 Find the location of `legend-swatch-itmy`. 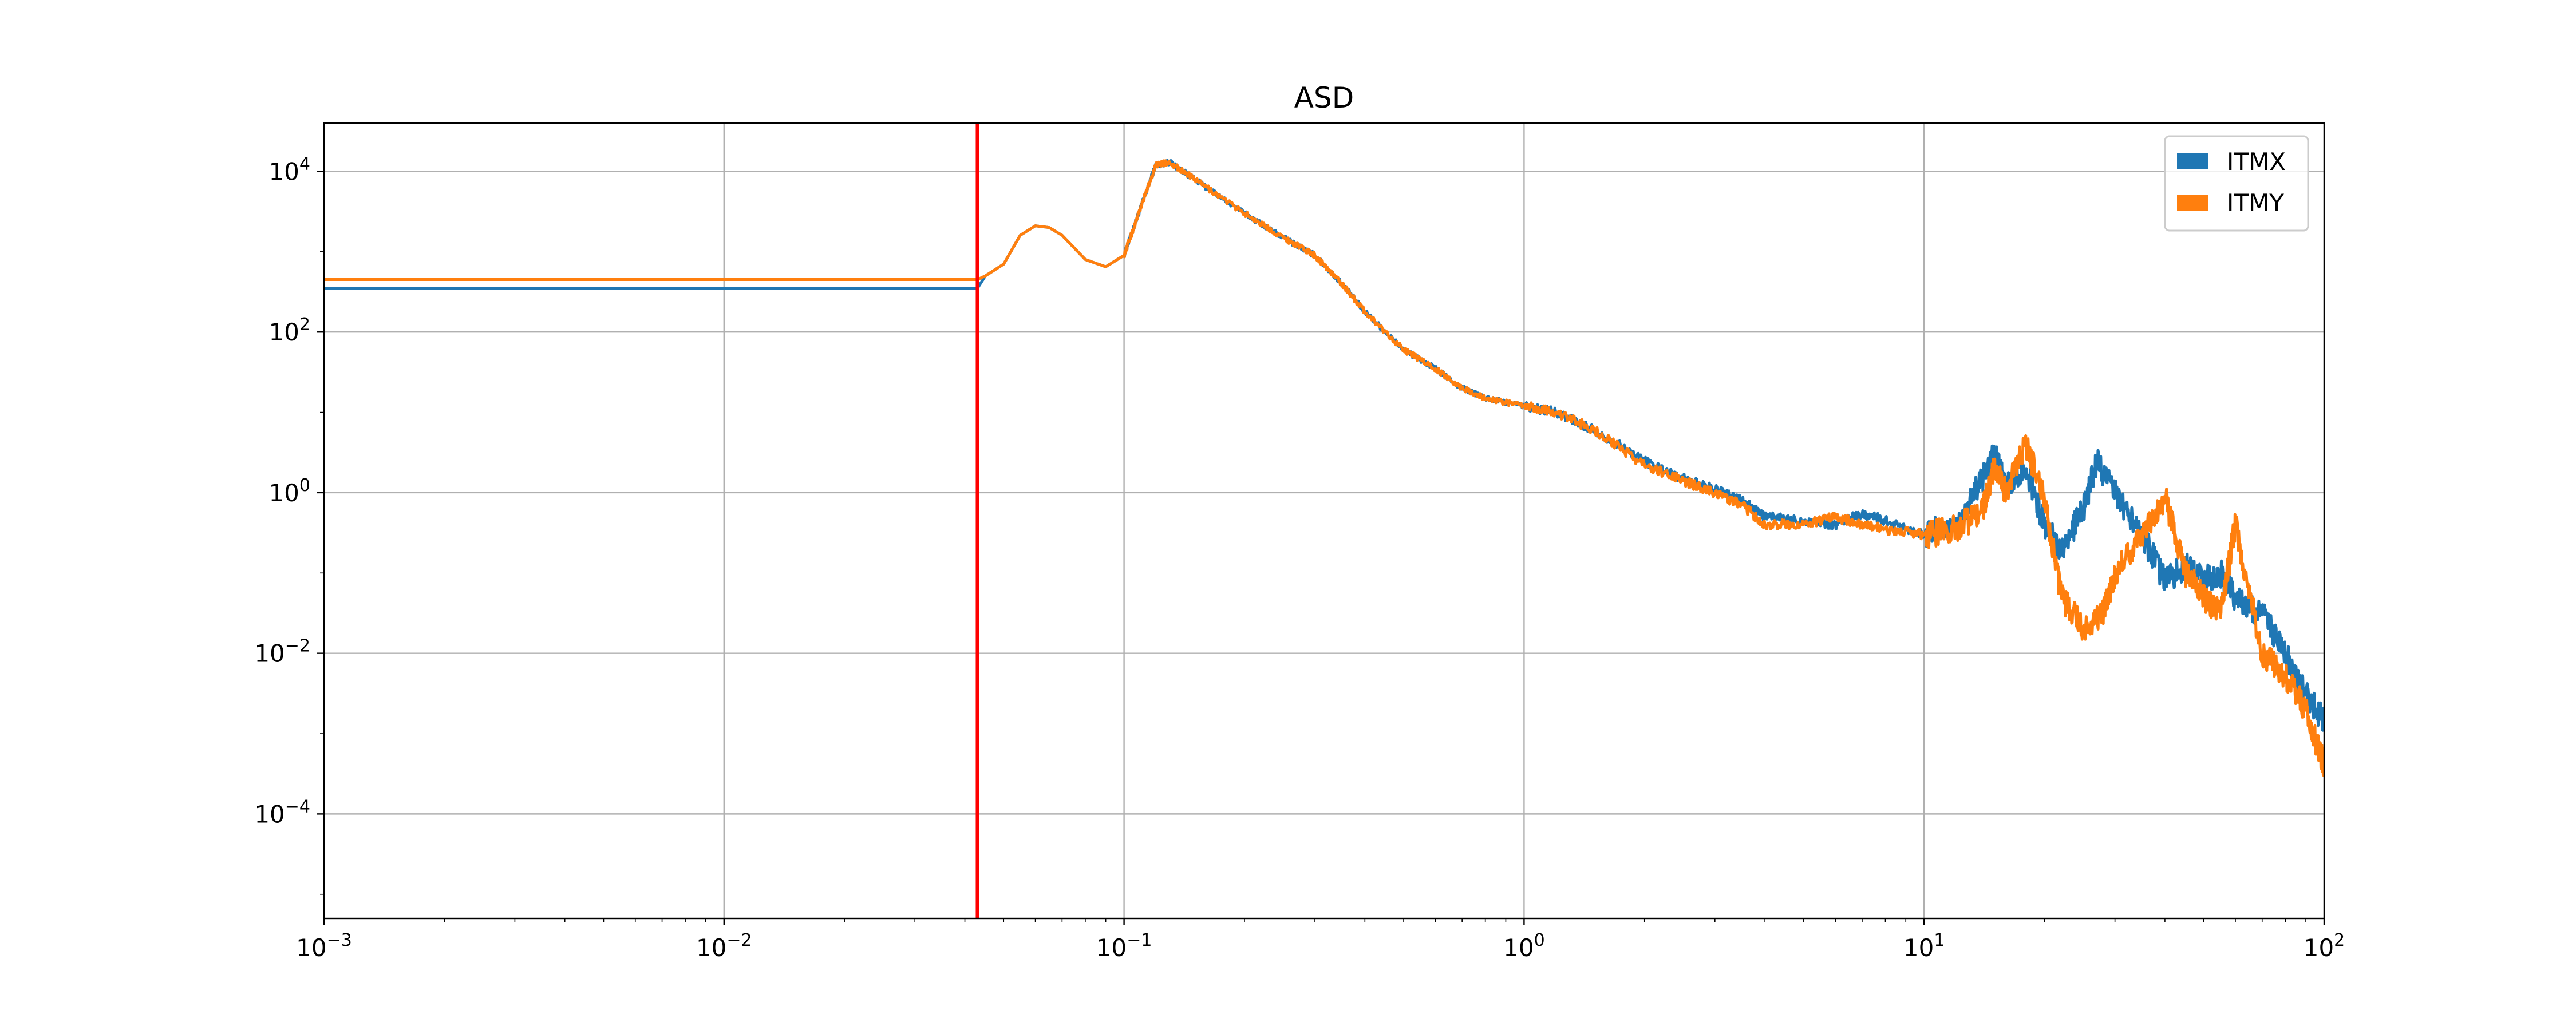

legend-swatch-itmy is located at coordinates (2192, 203).